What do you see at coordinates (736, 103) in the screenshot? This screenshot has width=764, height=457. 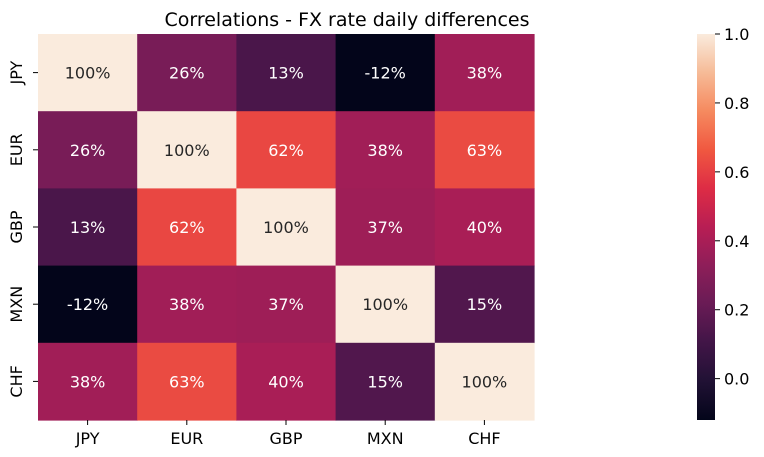 I see `colorbar-tick-label: 0.8` at bounding box center [736, 103].